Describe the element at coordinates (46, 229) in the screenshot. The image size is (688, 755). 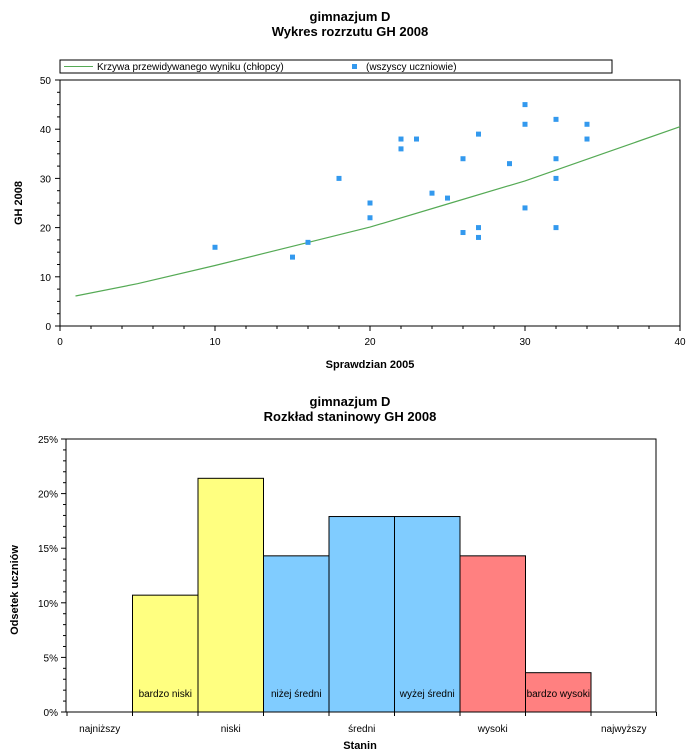
I see `y-tick-label: 20` at that location.